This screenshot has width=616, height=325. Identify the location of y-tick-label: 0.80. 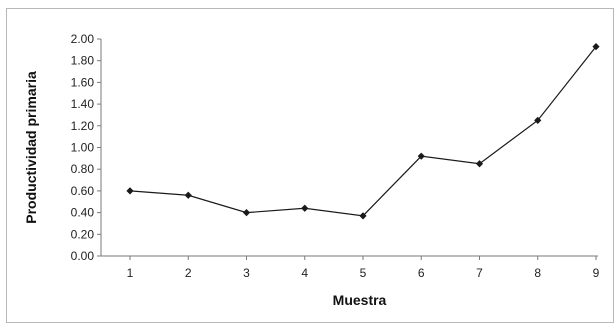
(83, 169).